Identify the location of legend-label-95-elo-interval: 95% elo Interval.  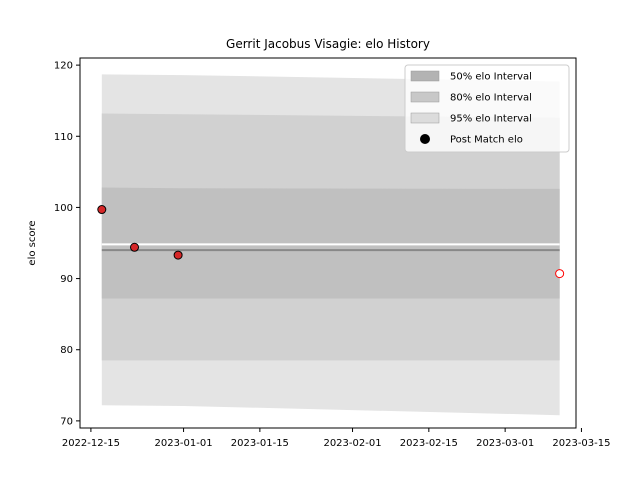
(491, 119).